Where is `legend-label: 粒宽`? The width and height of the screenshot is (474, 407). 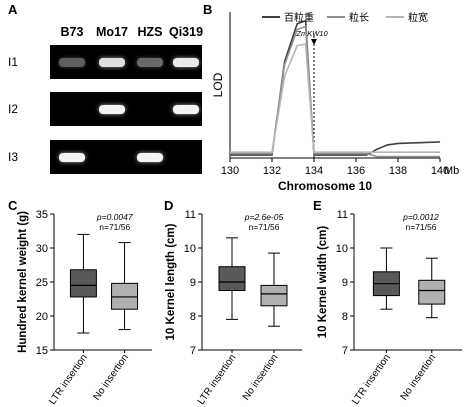
legend-label: 粒宽 is located at coordinates (418, 17).